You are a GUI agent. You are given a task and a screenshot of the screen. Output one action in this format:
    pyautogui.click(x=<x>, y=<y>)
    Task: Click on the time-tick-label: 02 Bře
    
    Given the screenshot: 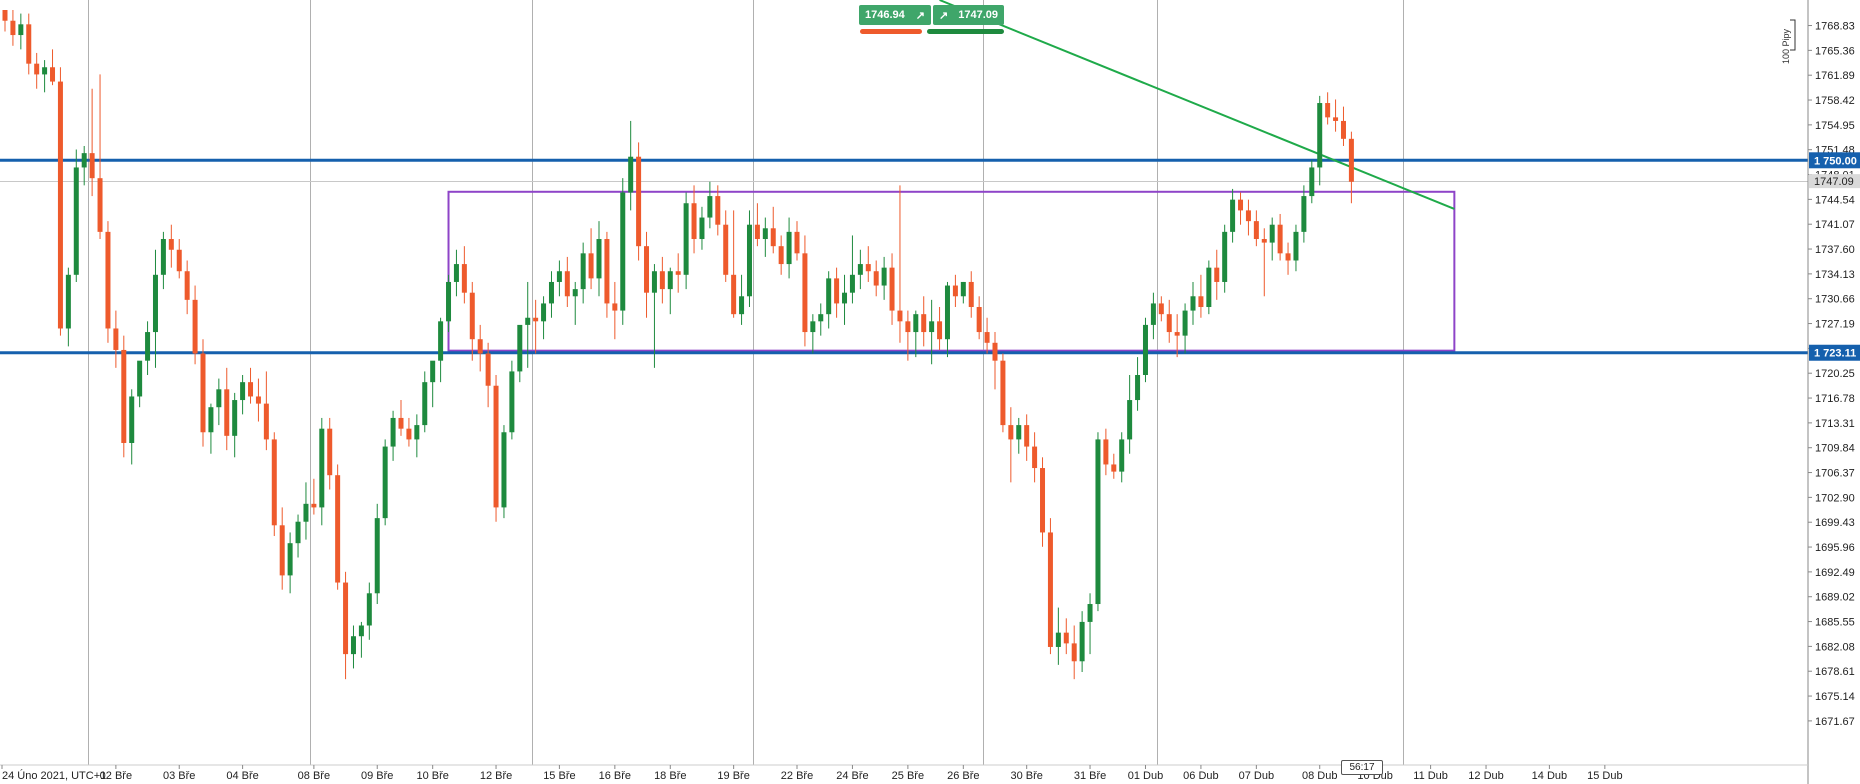 What is the action you would take?
    pyautogui.click(x=116, y=776)
    